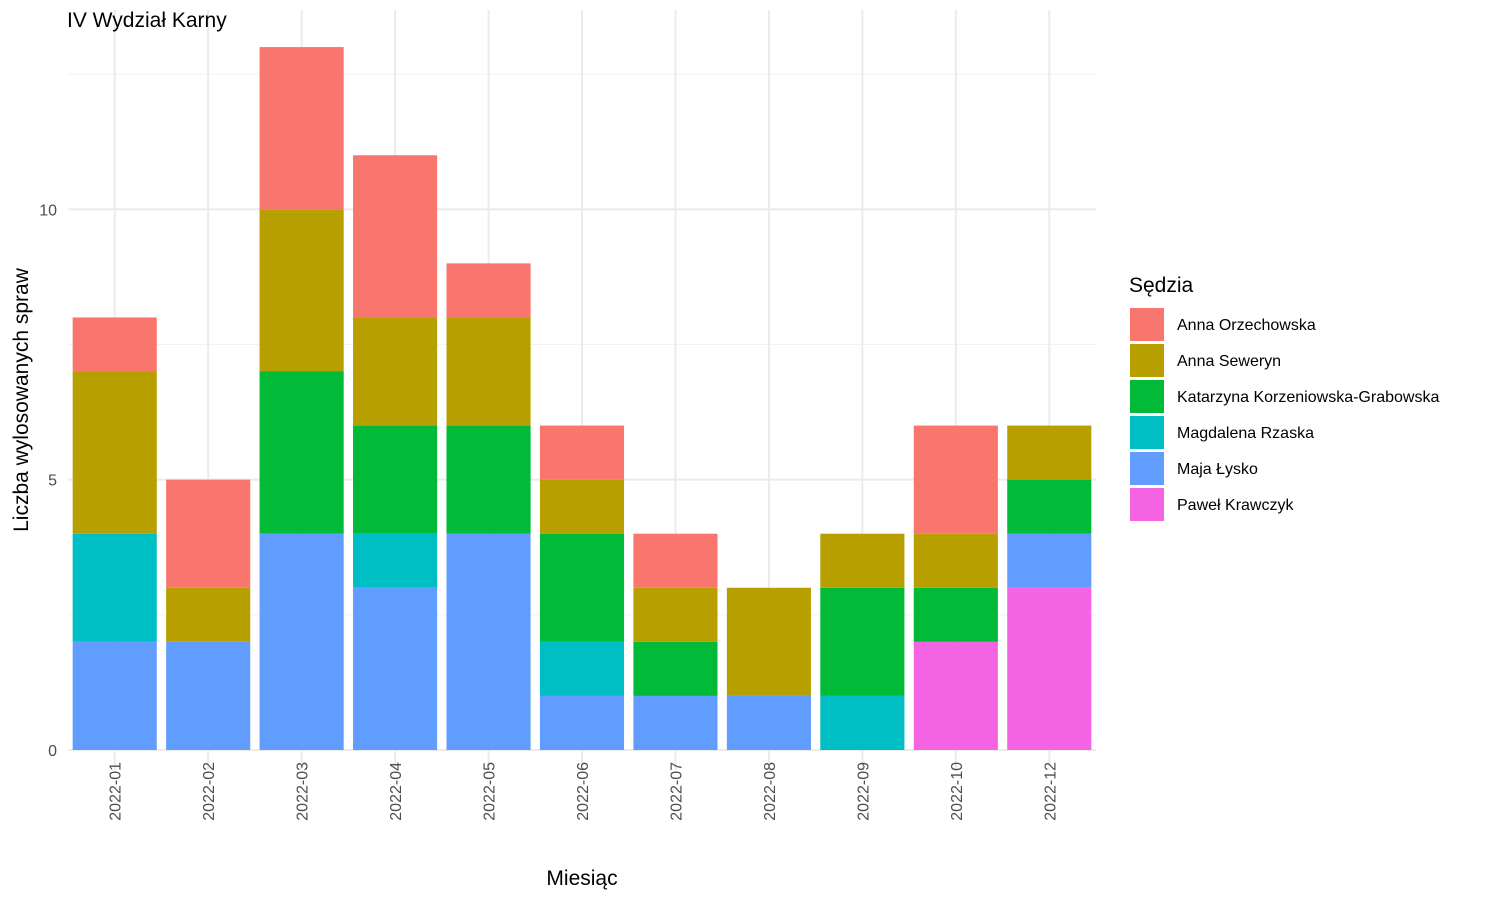 Image resolution: width=1500 pixels, height=900 pixels. I want to click on x-tick-label: 2022-09, so click(863, 791).